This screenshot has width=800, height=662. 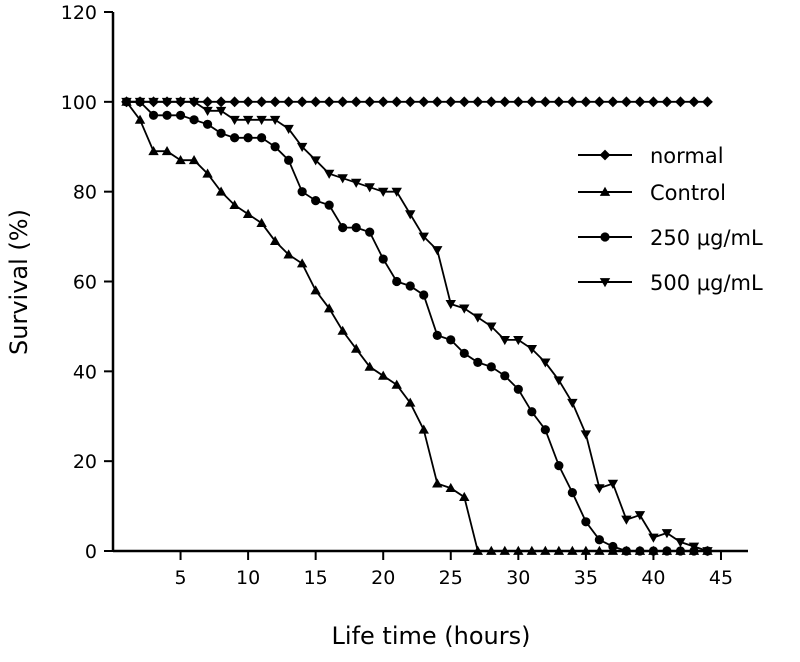 What do you see at coordinates (670, 238) in the screenshot?
I see `legend-item-circle: 250 μg/mL` at bounding box center [670, 238].